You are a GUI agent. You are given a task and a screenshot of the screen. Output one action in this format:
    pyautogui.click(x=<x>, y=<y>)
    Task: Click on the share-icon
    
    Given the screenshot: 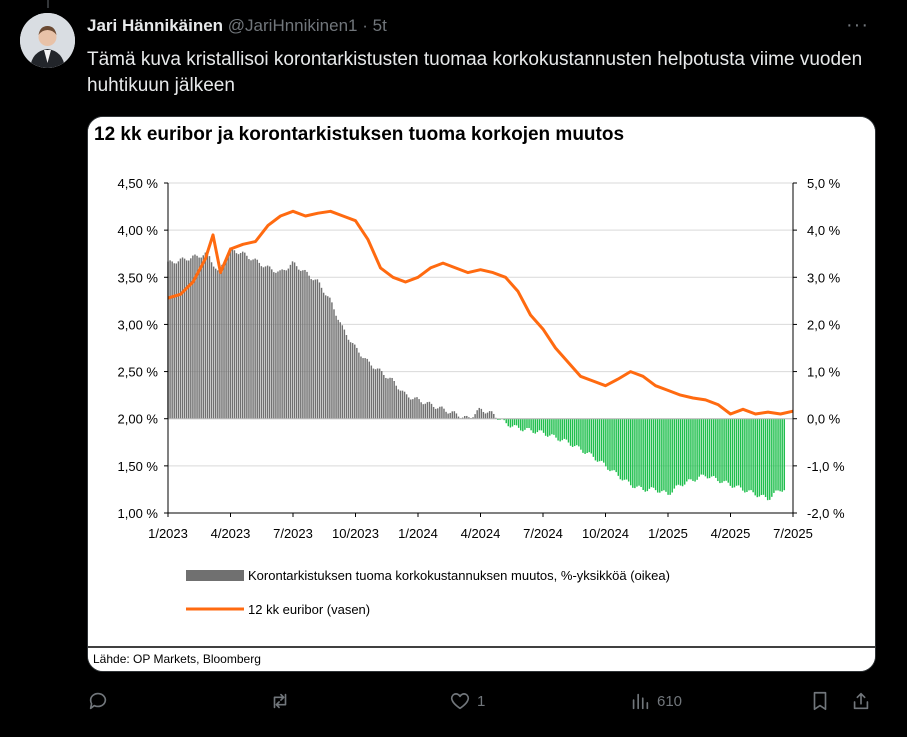 What is the action you would take?
    pyautogui.click(x=861, y=701)
    